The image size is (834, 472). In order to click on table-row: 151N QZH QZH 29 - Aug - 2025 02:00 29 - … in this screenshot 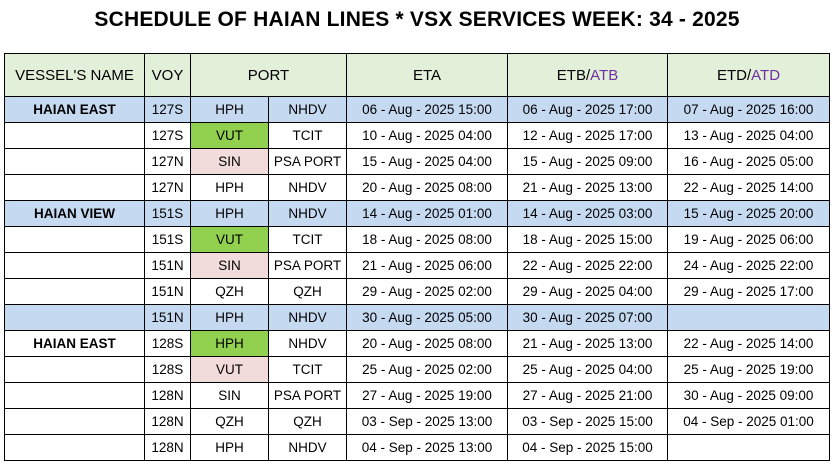, I will do `click(417, 291)`.